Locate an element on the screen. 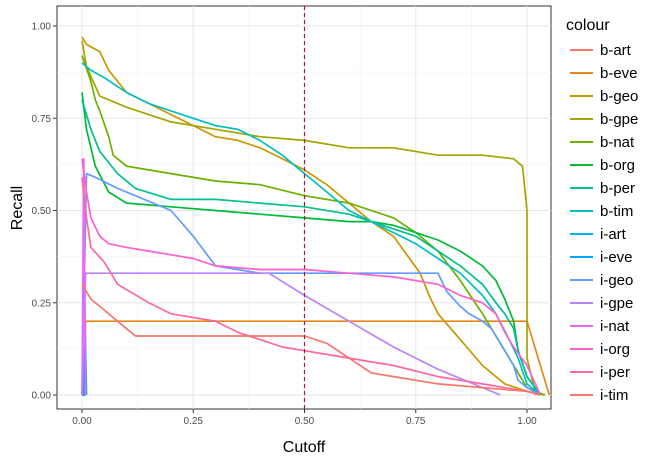 This screenshot has width=665, height=460. legend-label-i-org: i-org is located at coordinates (615, 349).